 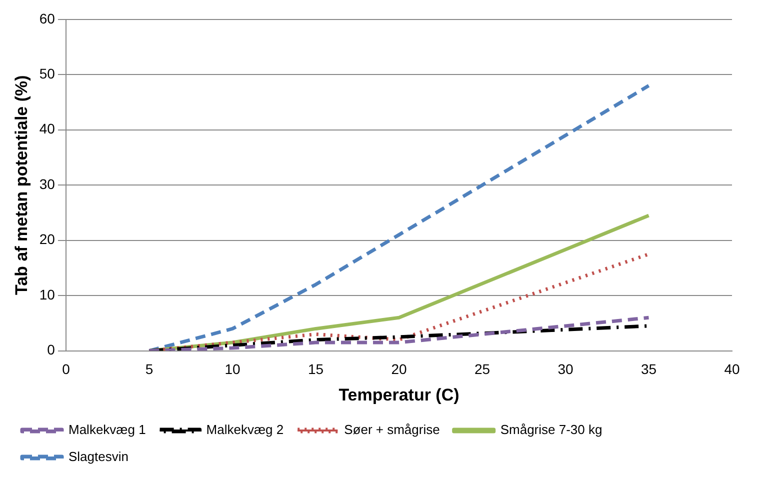 What do you see at coordinates (149, 369) in the screenshot?
I see `x-tick-label: 5` at bounding box center [149, 369].